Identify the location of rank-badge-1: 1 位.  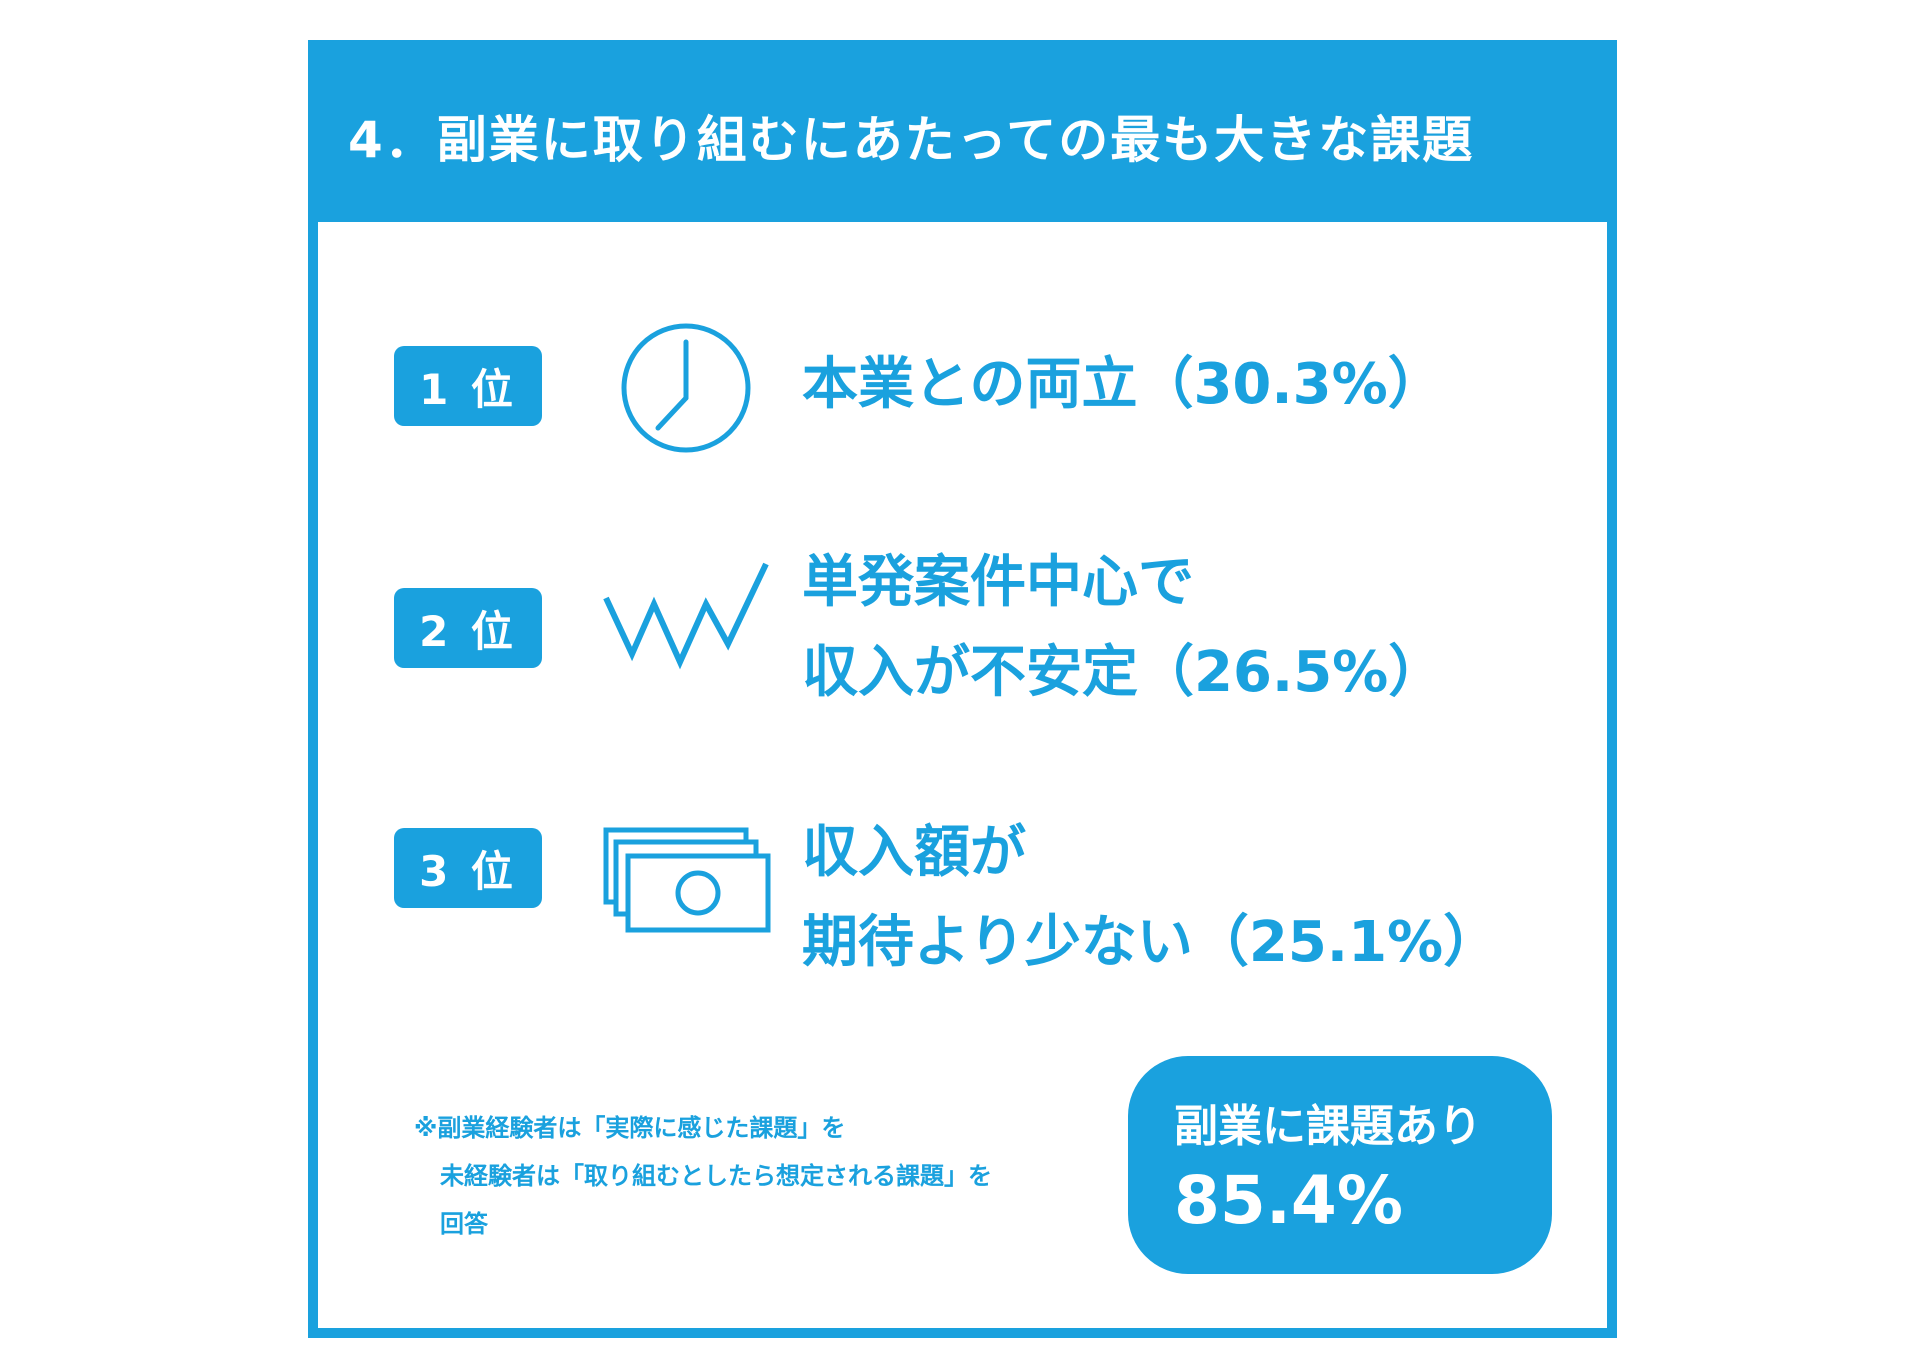
(468, 386).